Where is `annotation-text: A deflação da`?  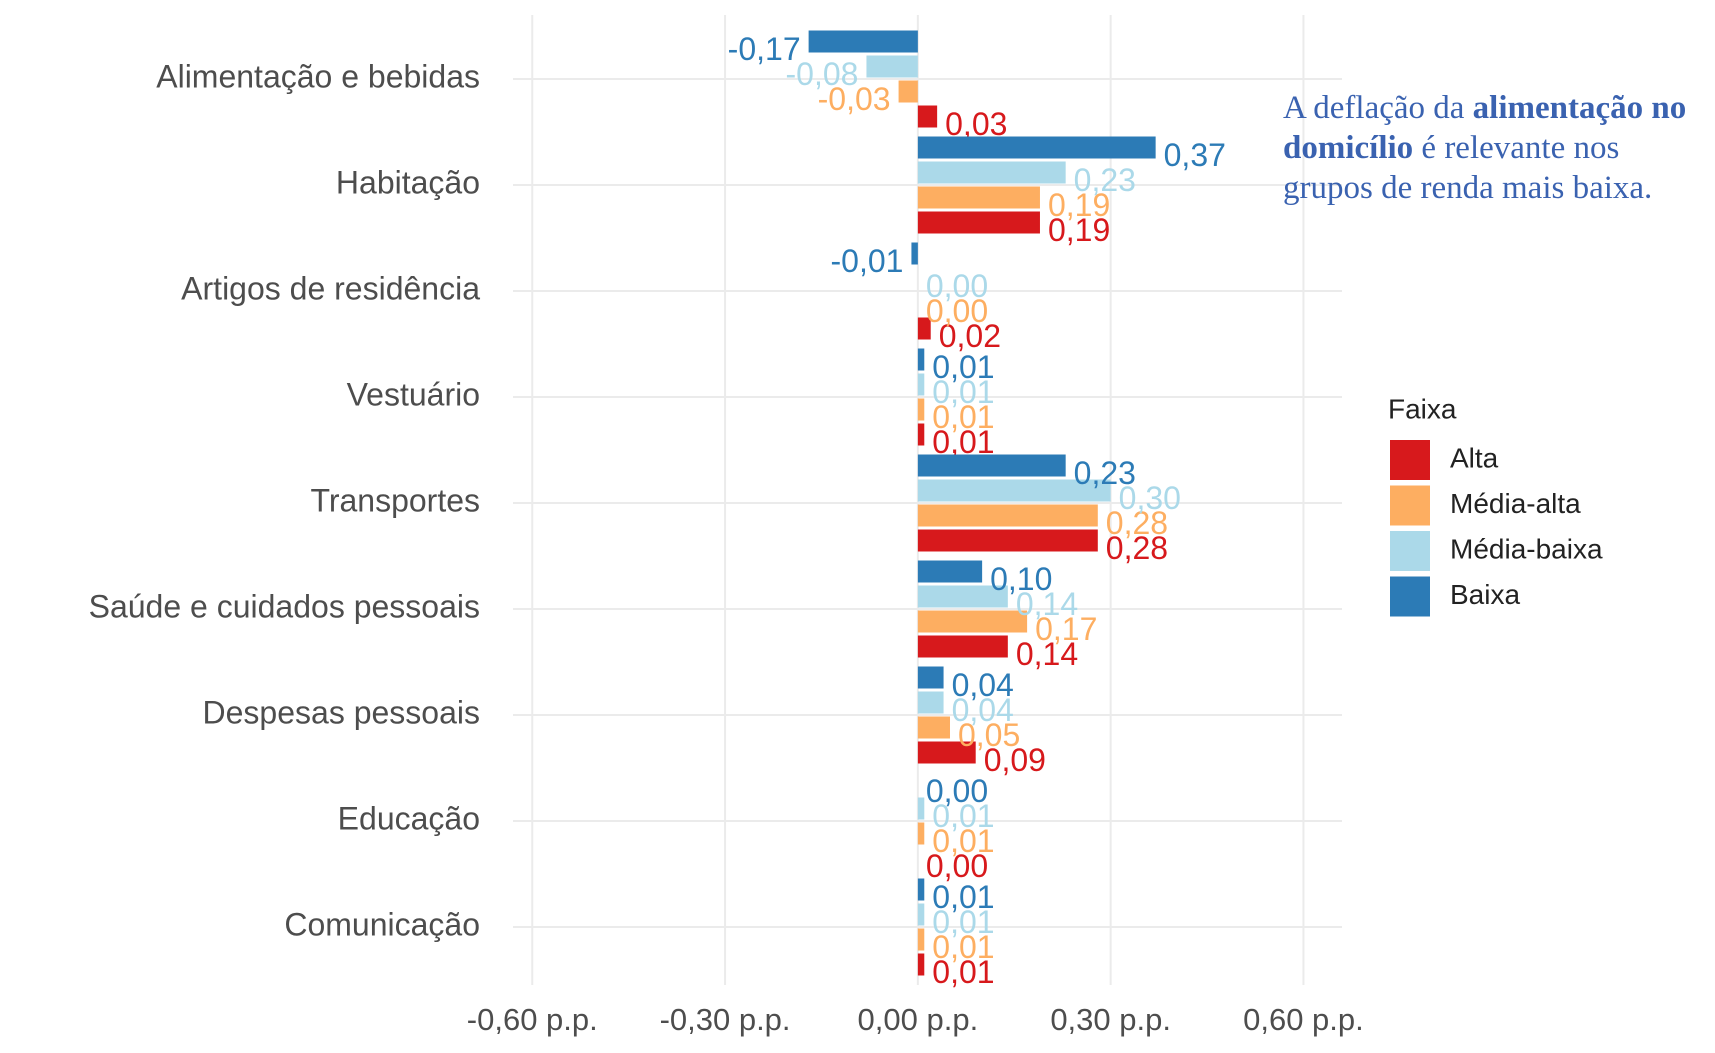
annotation-text: A deflação da is located at coordinates (1378, 108).